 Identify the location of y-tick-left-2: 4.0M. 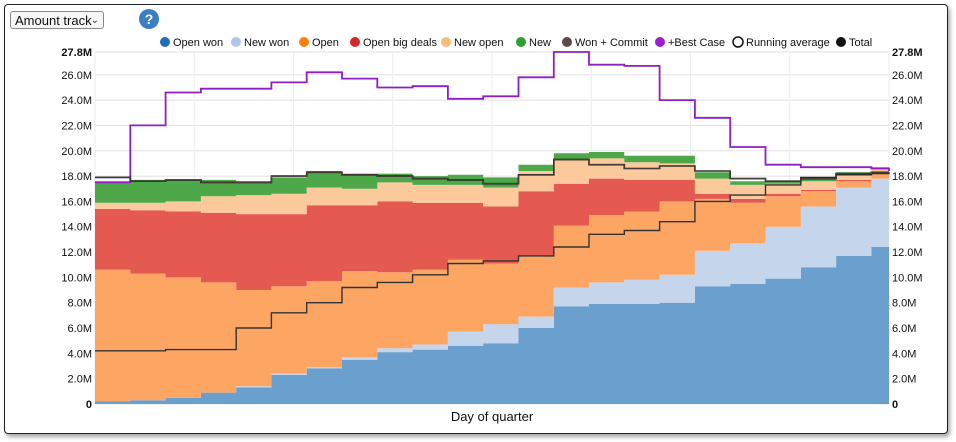
(80, 354).